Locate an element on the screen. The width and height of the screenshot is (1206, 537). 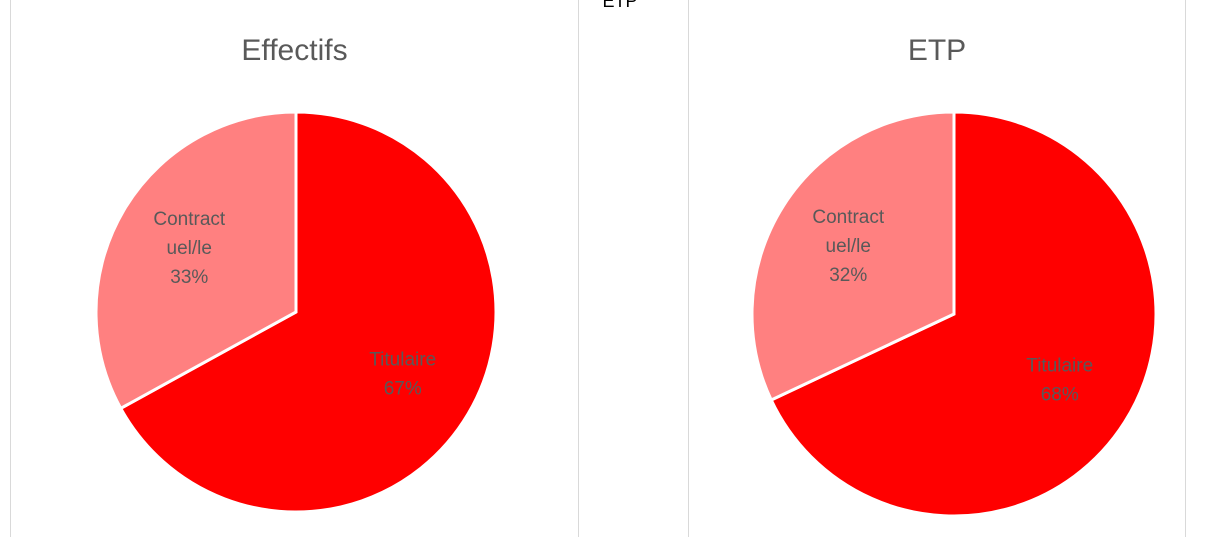
chart-title: ETP is located at coordinates (937, 50).